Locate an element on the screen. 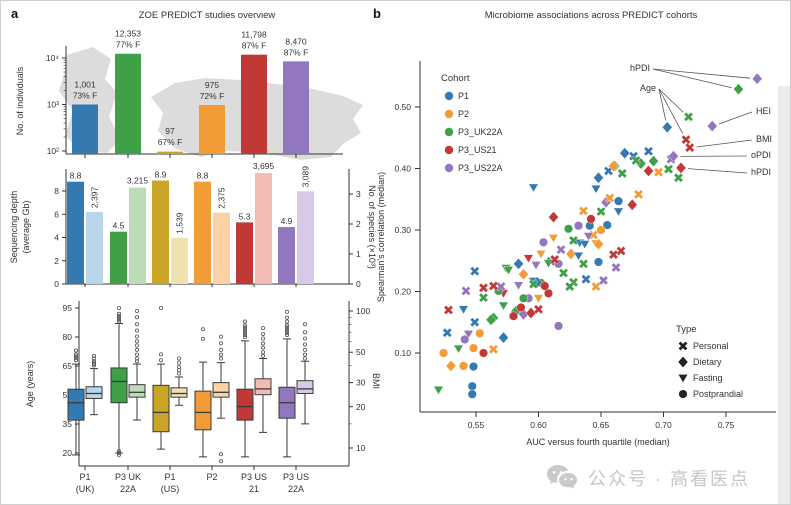  a2-ytick-left: 0 is located at coordinates (56, 284).